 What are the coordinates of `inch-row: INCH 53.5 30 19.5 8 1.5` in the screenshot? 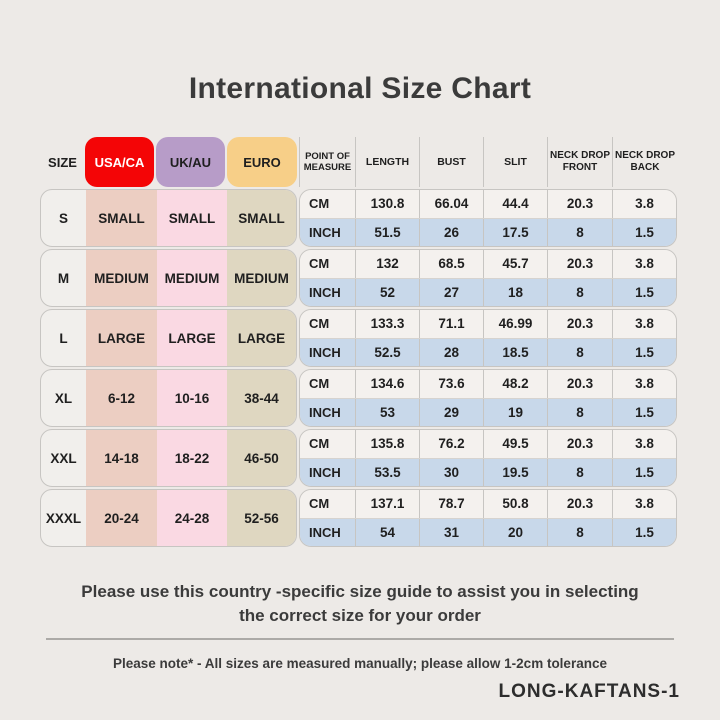 It's located at (488, 471).